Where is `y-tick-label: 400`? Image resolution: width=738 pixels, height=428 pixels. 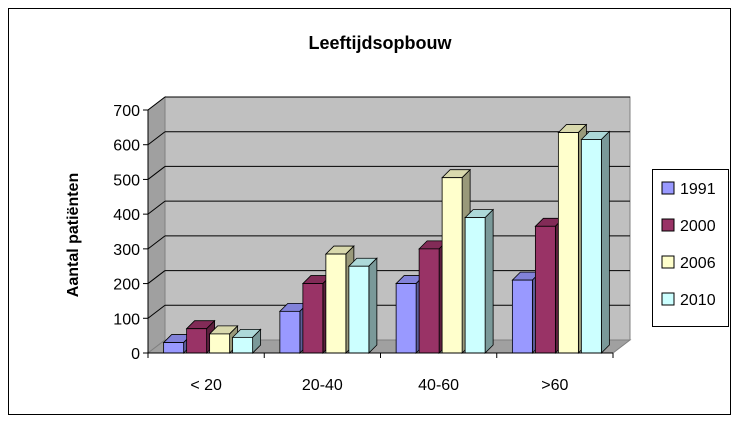
y-tick-label: 400 is located at coordinates (126, 215).